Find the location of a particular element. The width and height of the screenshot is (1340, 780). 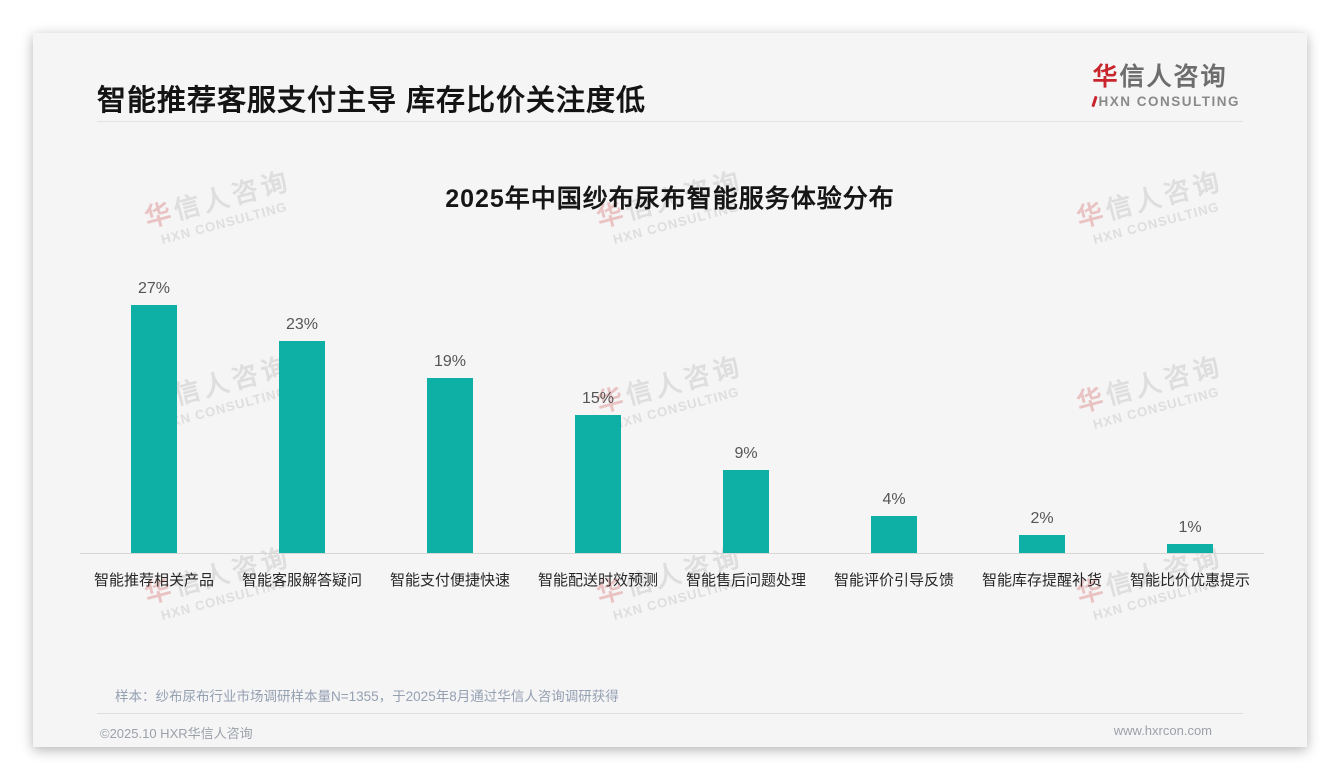

bar-column: 27% is located at coordinates (154, 403).